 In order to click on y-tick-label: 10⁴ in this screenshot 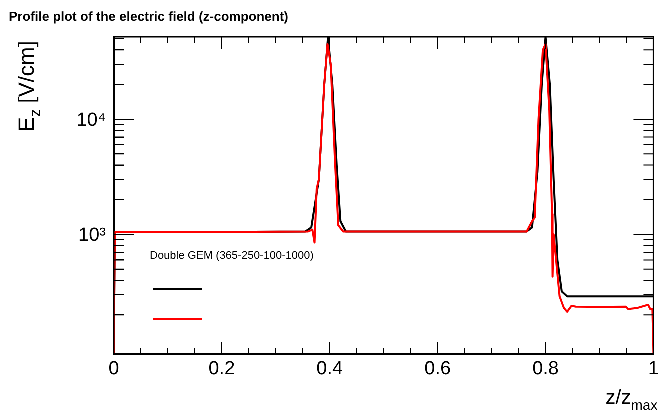, I will do `click(91, 120)`.